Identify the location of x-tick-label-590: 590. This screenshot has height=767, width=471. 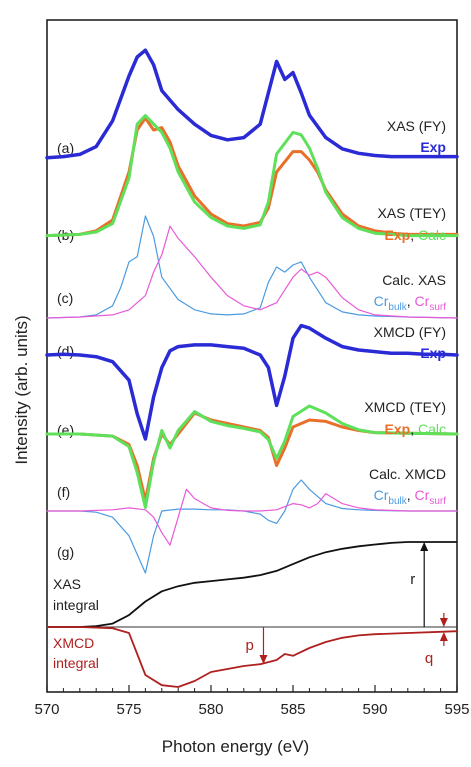
(374, 709).